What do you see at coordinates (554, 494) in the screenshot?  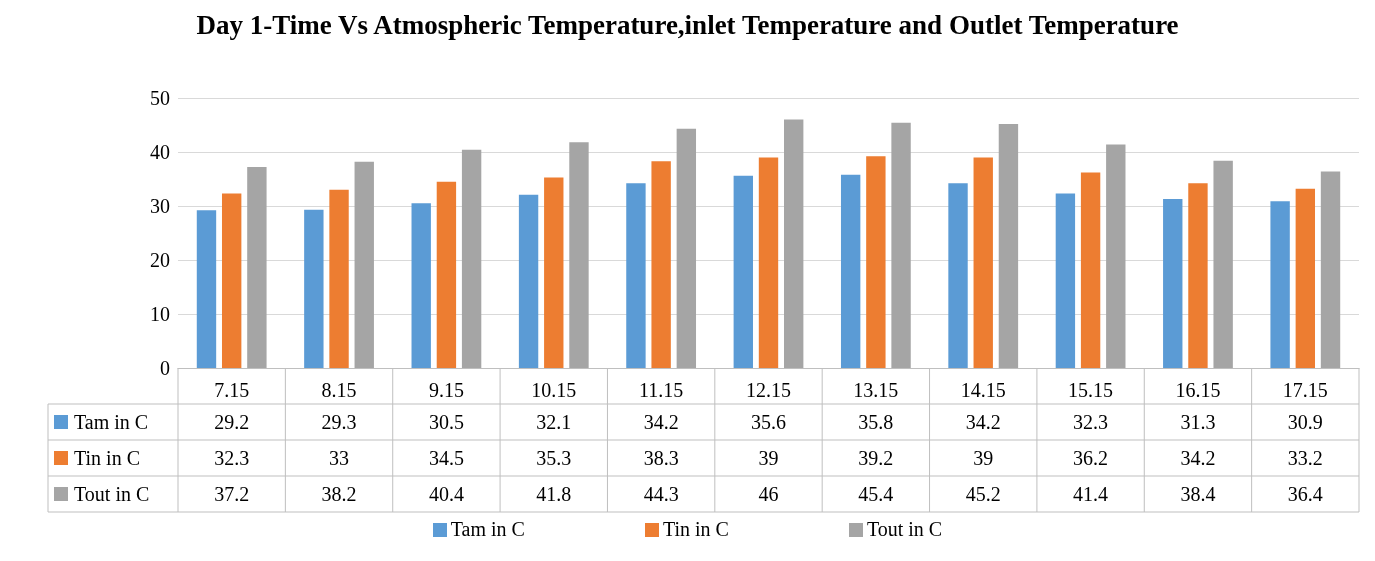 I see `data-label: 41.8` at bounding box center [554, 494].